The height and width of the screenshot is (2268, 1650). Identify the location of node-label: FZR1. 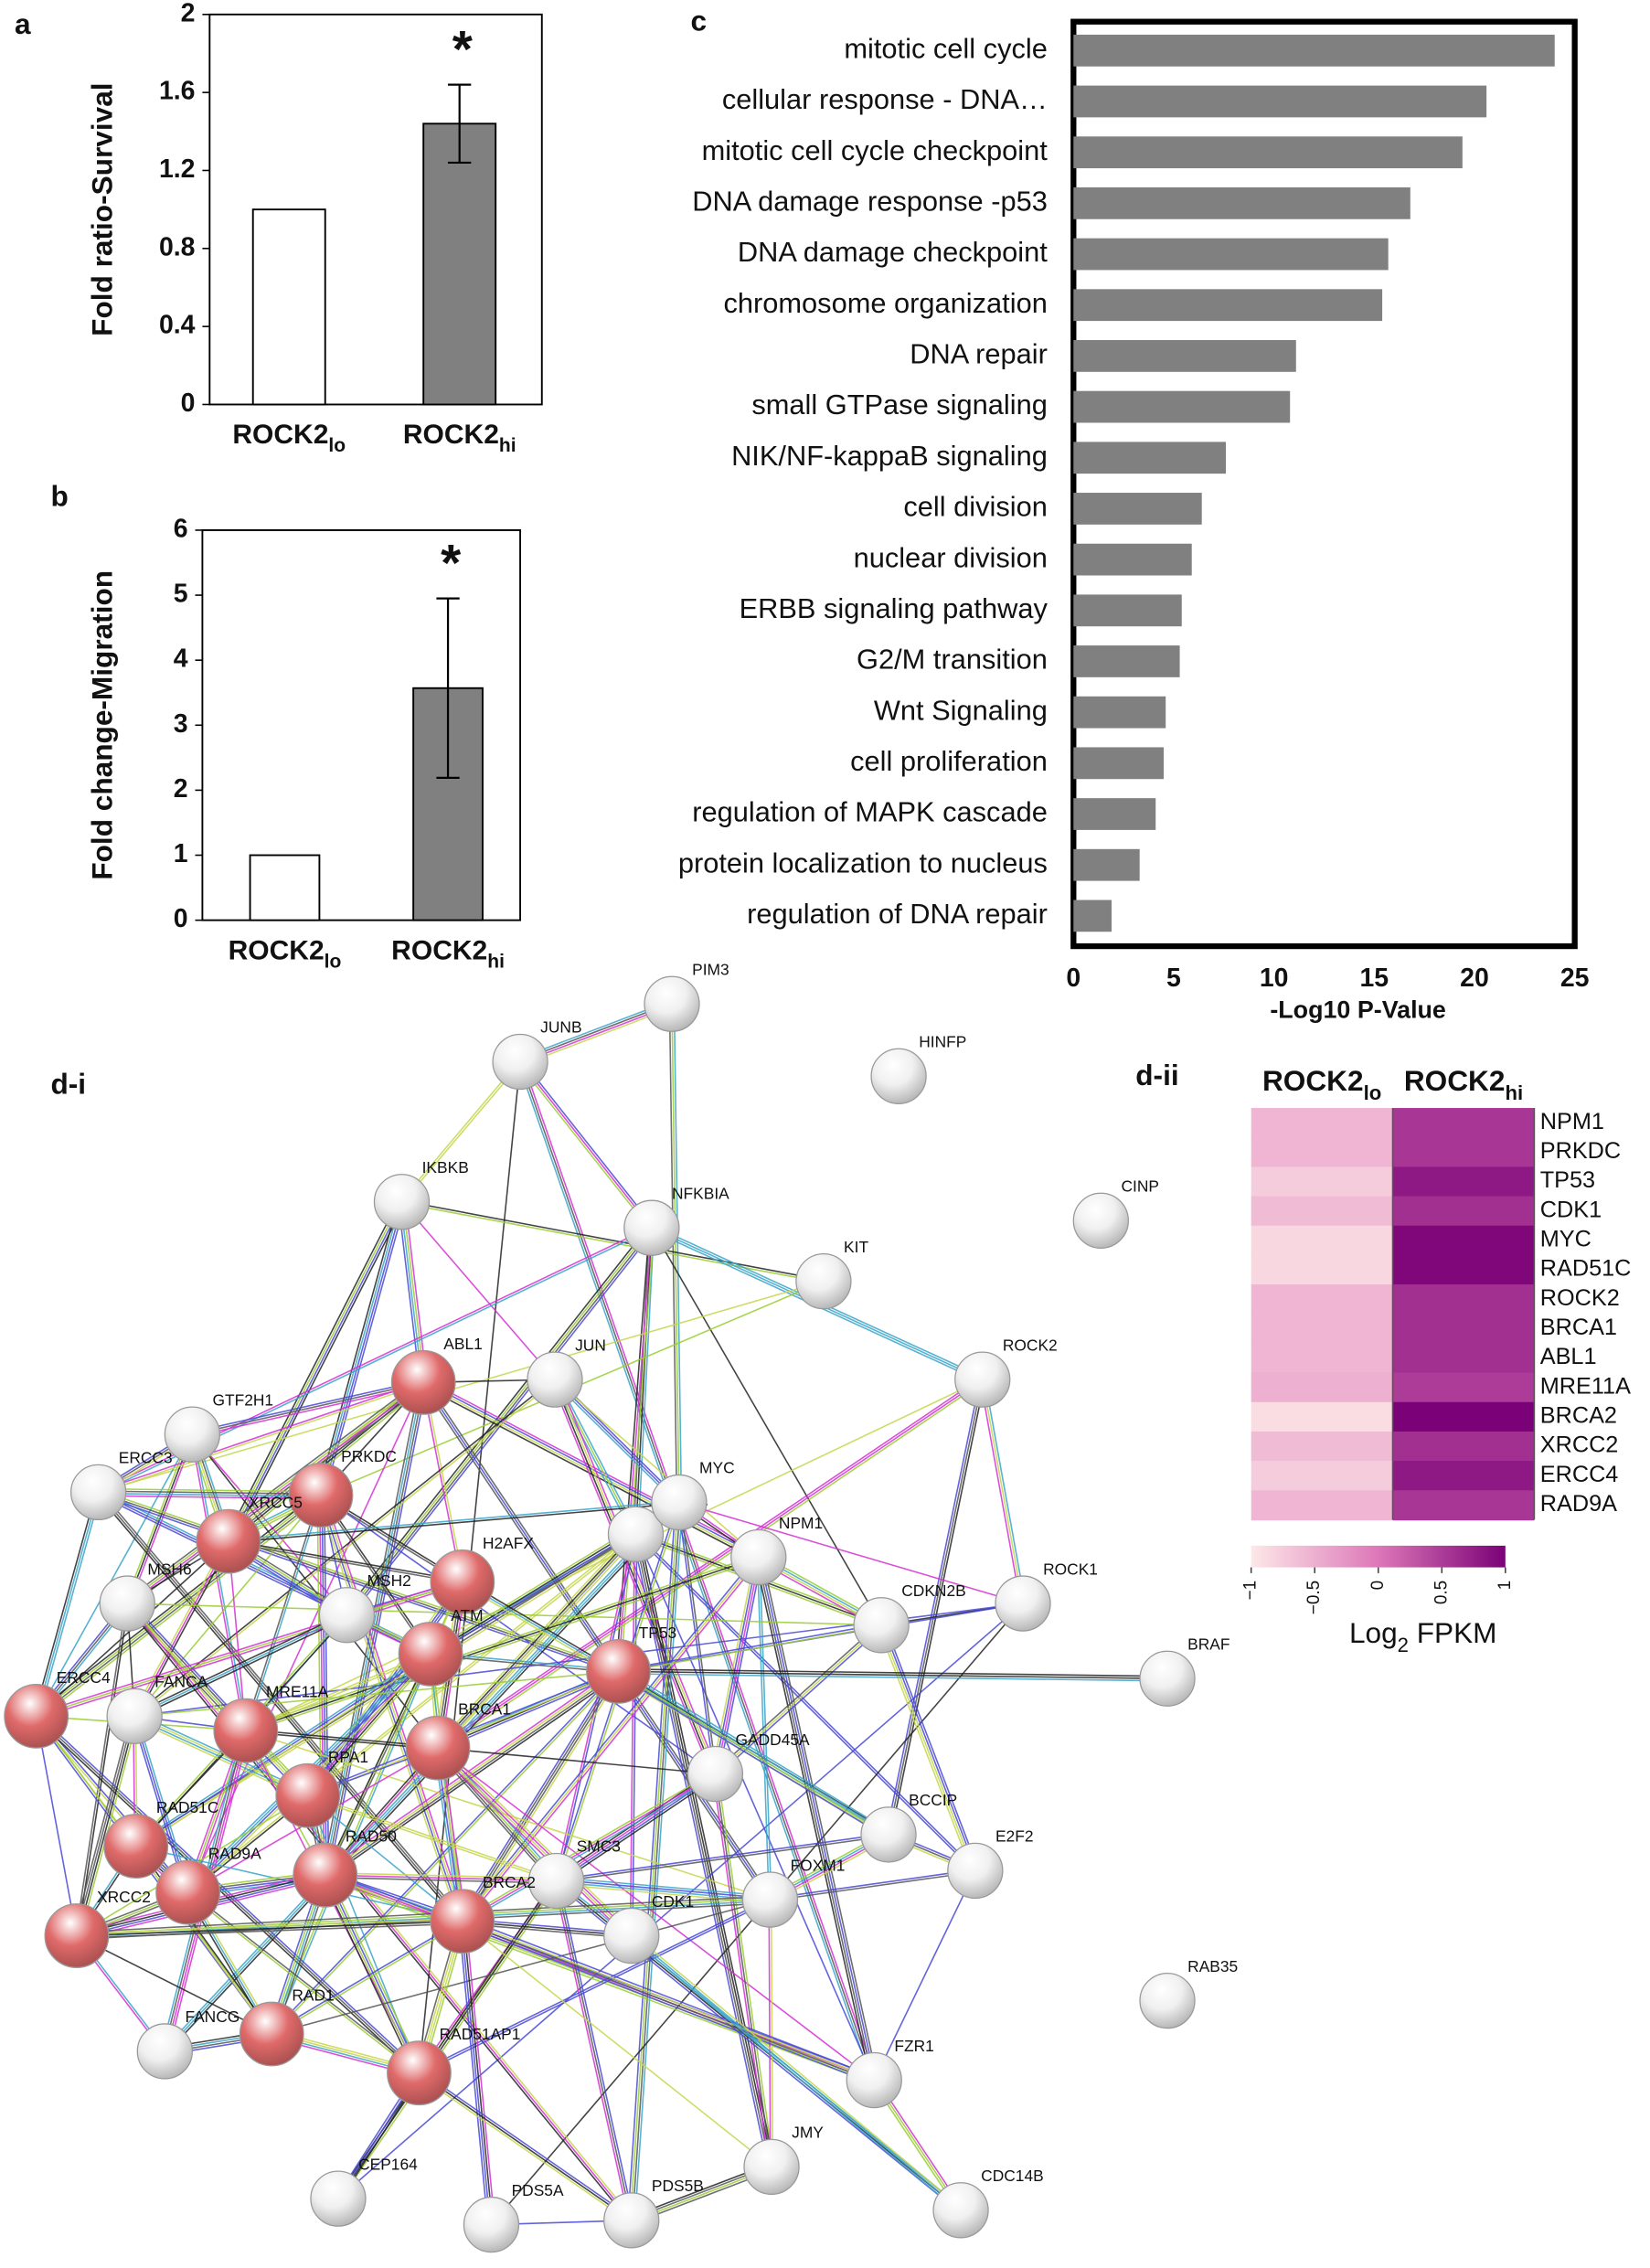
(914, 2046).